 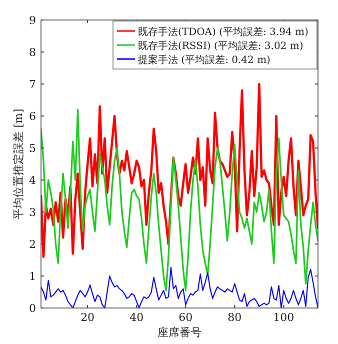 What do you see at coordinates (32, 244) in the screenshot?
I see `y-tick-label: 2` at bounding box center [32, 244].